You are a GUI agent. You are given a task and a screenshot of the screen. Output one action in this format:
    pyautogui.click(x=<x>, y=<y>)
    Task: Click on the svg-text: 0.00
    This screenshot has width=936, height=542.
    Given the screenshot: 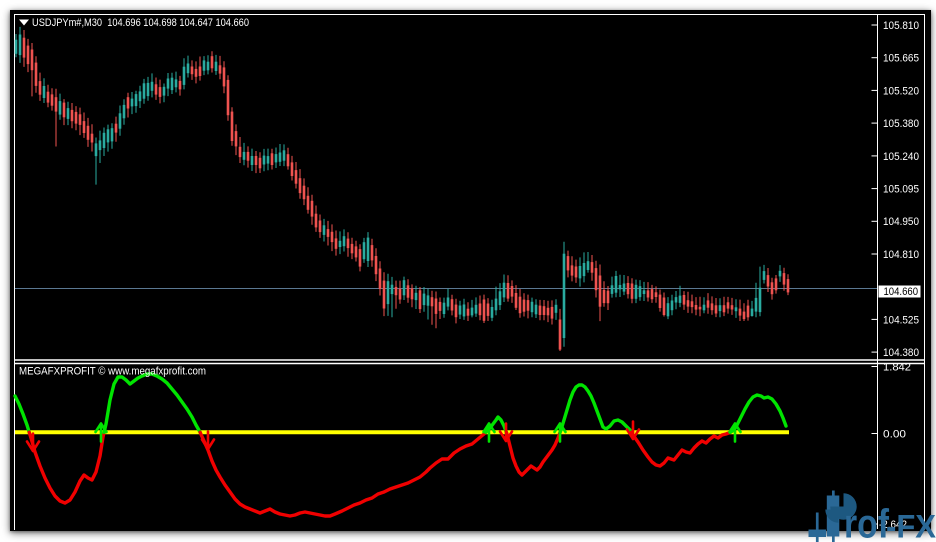 What is the action you would take?
    pyautogui.click(x=894, y=434)
    